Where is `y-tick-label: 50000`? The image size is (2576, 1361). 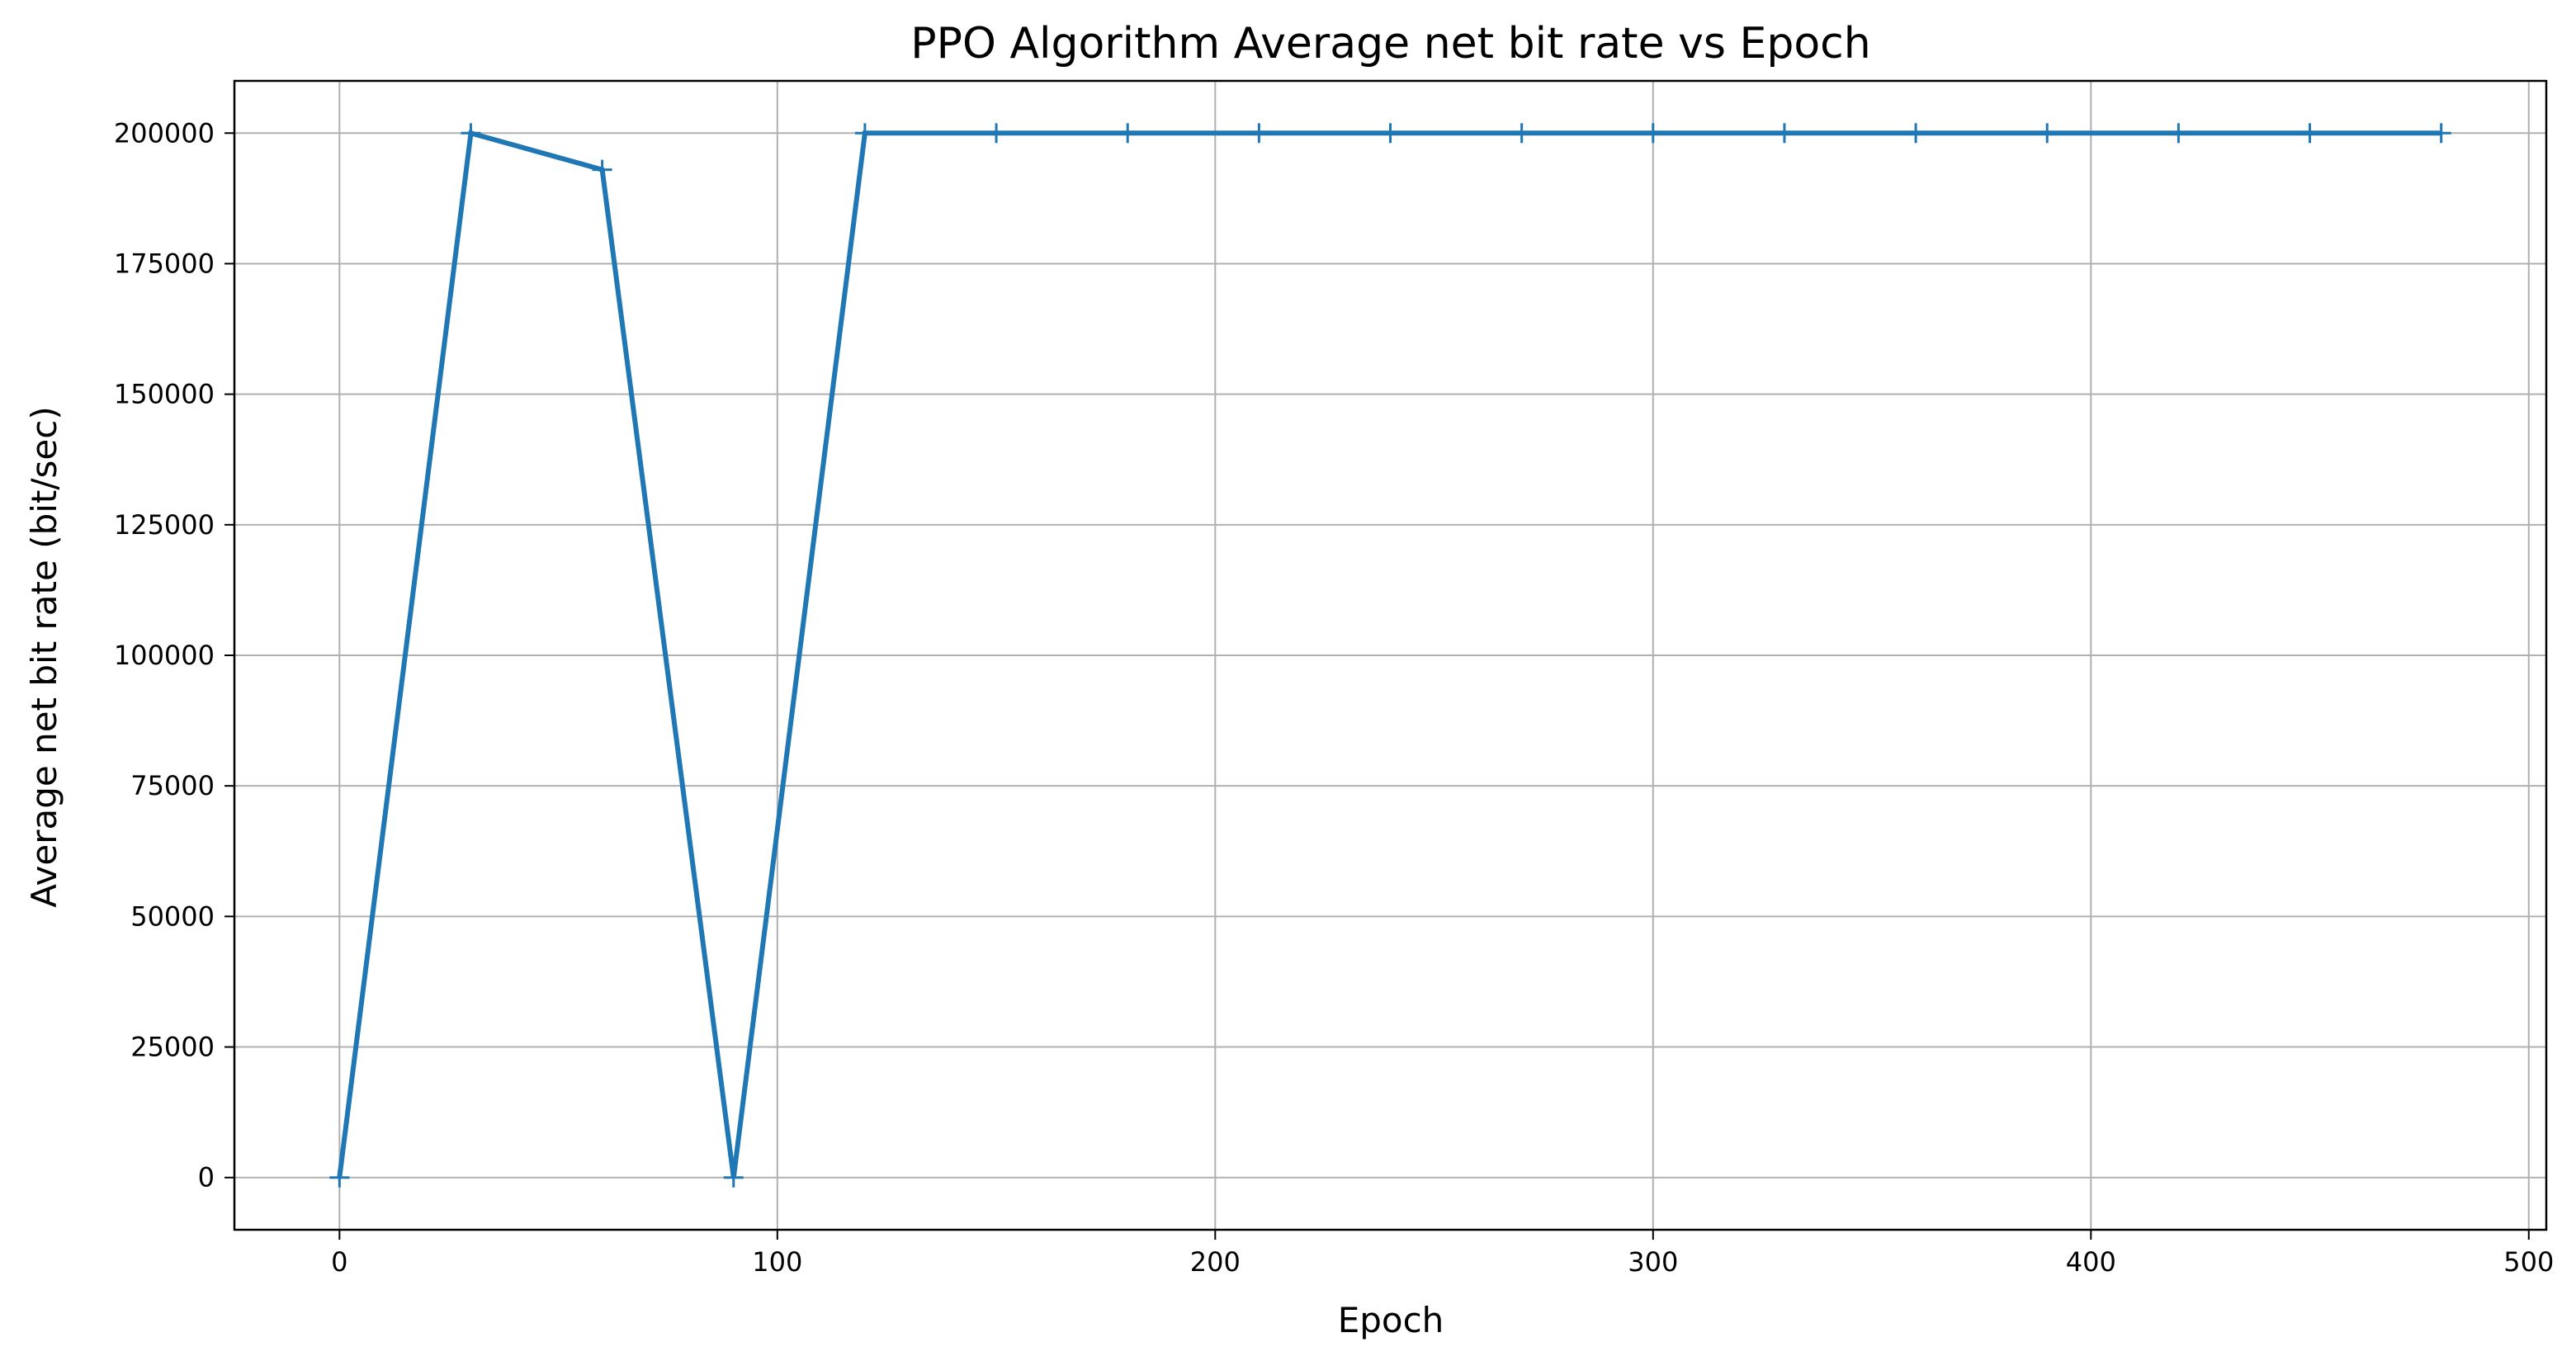 y-tick-label: 50000 is located at coordinates (172, 916).